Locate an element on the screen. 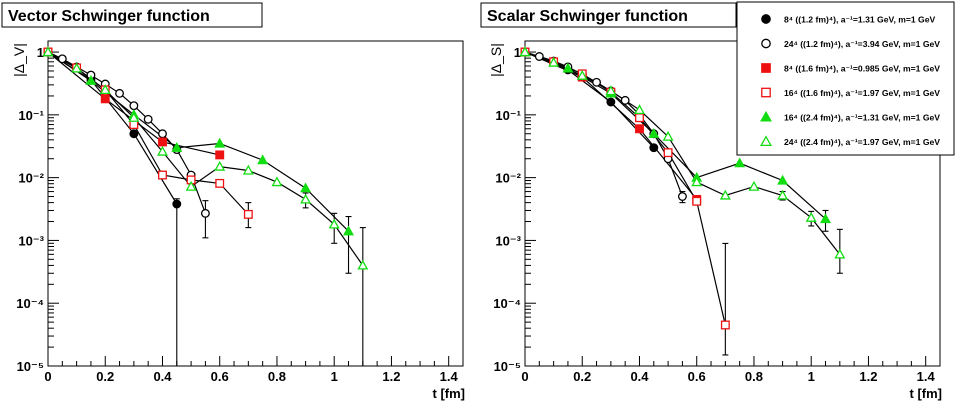 The image size is (956, 408). legend-label: 24⁴ ((1.2 fm)⁴), a⁻¹=3.94 GeV, m=1 GeV is located at coordinates (862, 44).